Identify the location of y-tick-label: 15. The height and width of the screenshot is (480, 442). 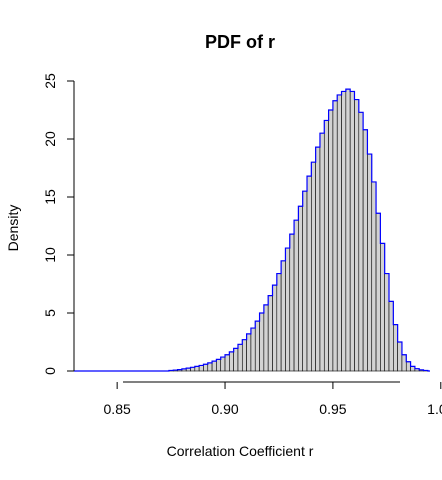
(50, 197).